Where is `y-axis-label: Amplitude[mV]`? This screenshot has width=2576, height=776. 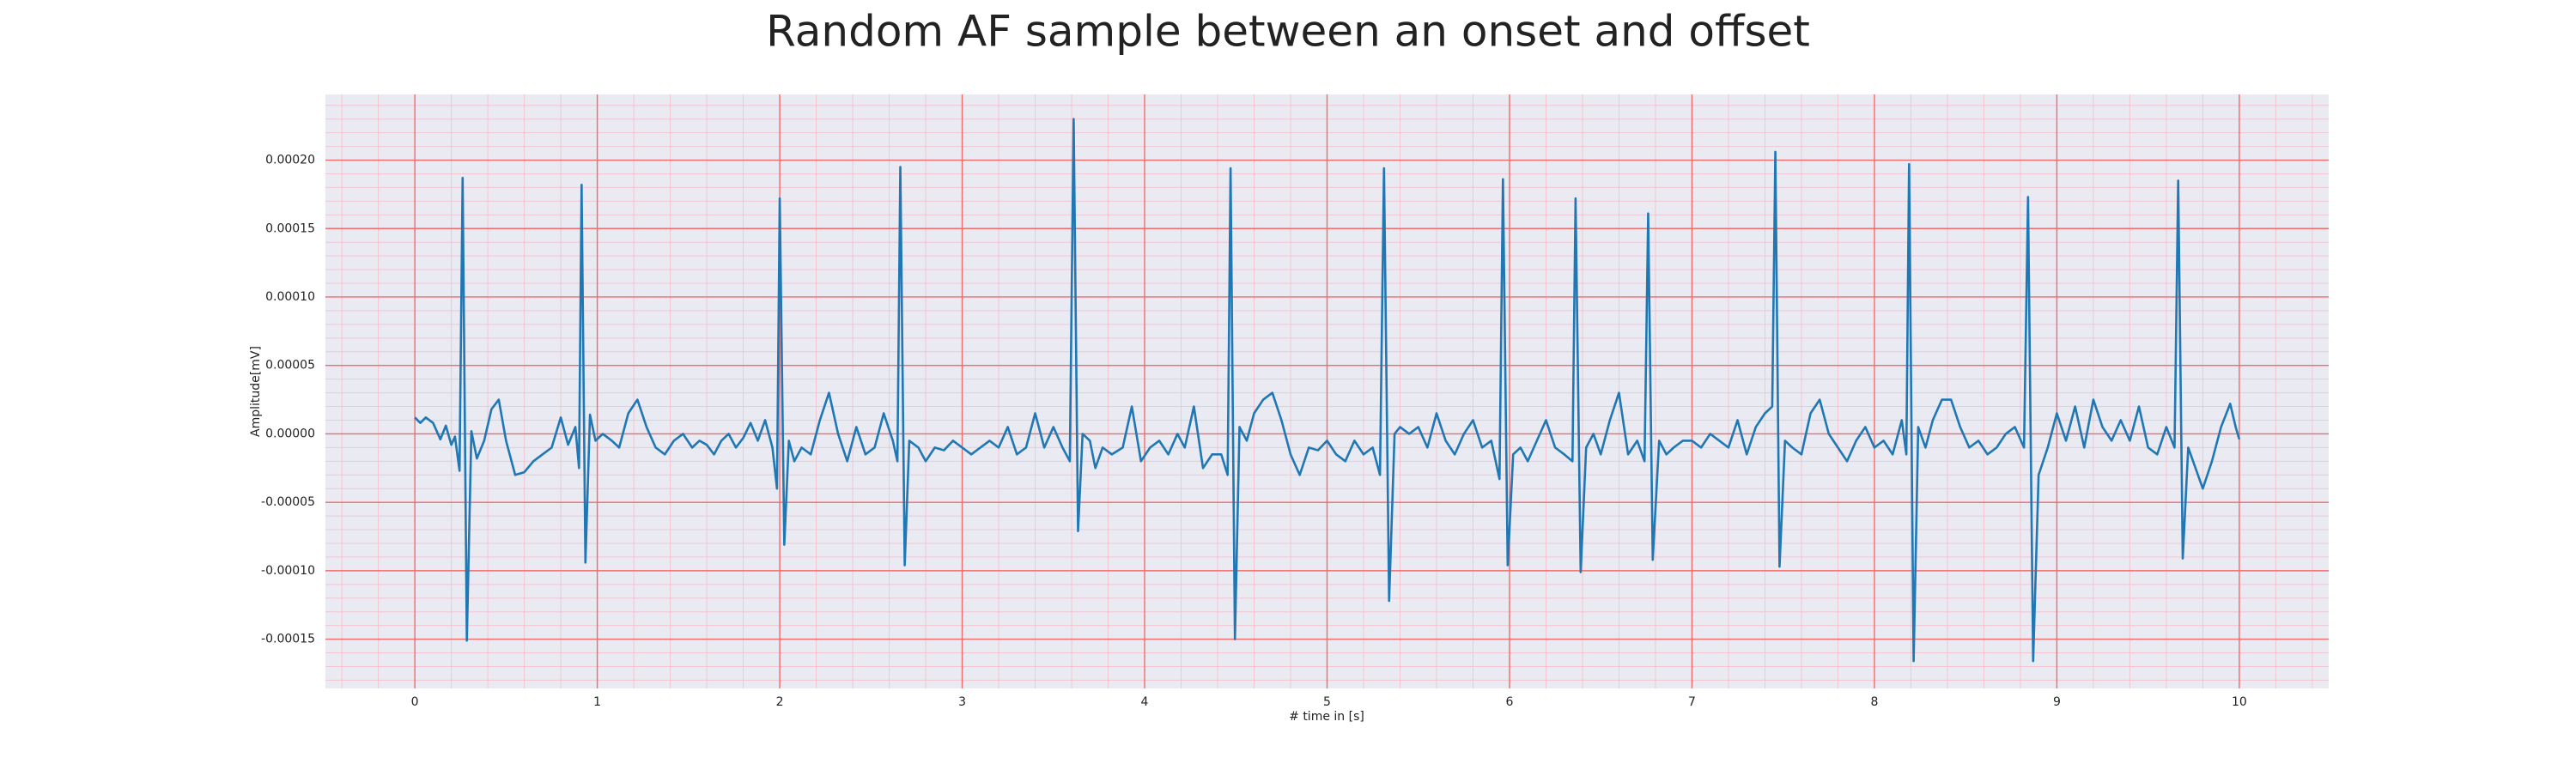 y-axis-label: Amplitude[mV] is located at coordinates (256, 391).